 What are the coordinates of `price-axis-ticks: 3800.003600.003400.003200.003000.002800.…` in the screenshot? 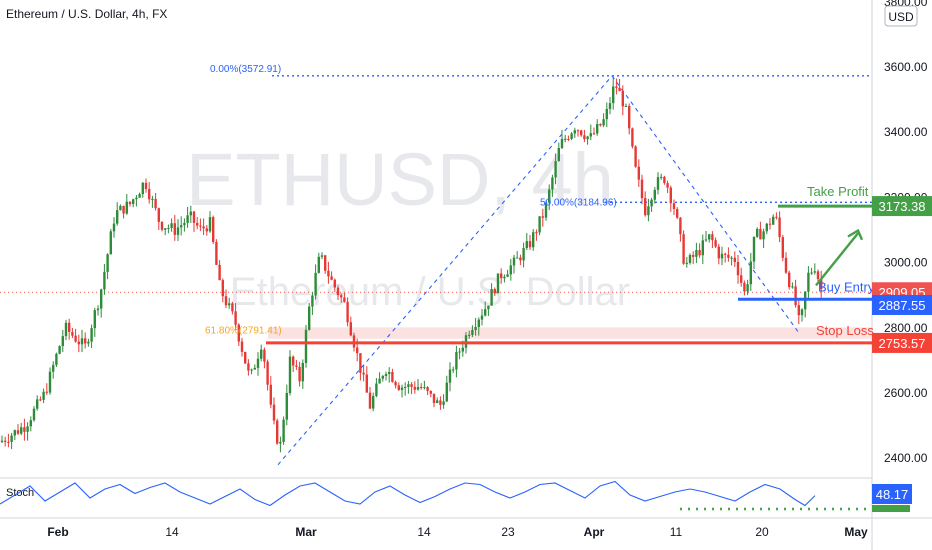 It's located at (906, 232).